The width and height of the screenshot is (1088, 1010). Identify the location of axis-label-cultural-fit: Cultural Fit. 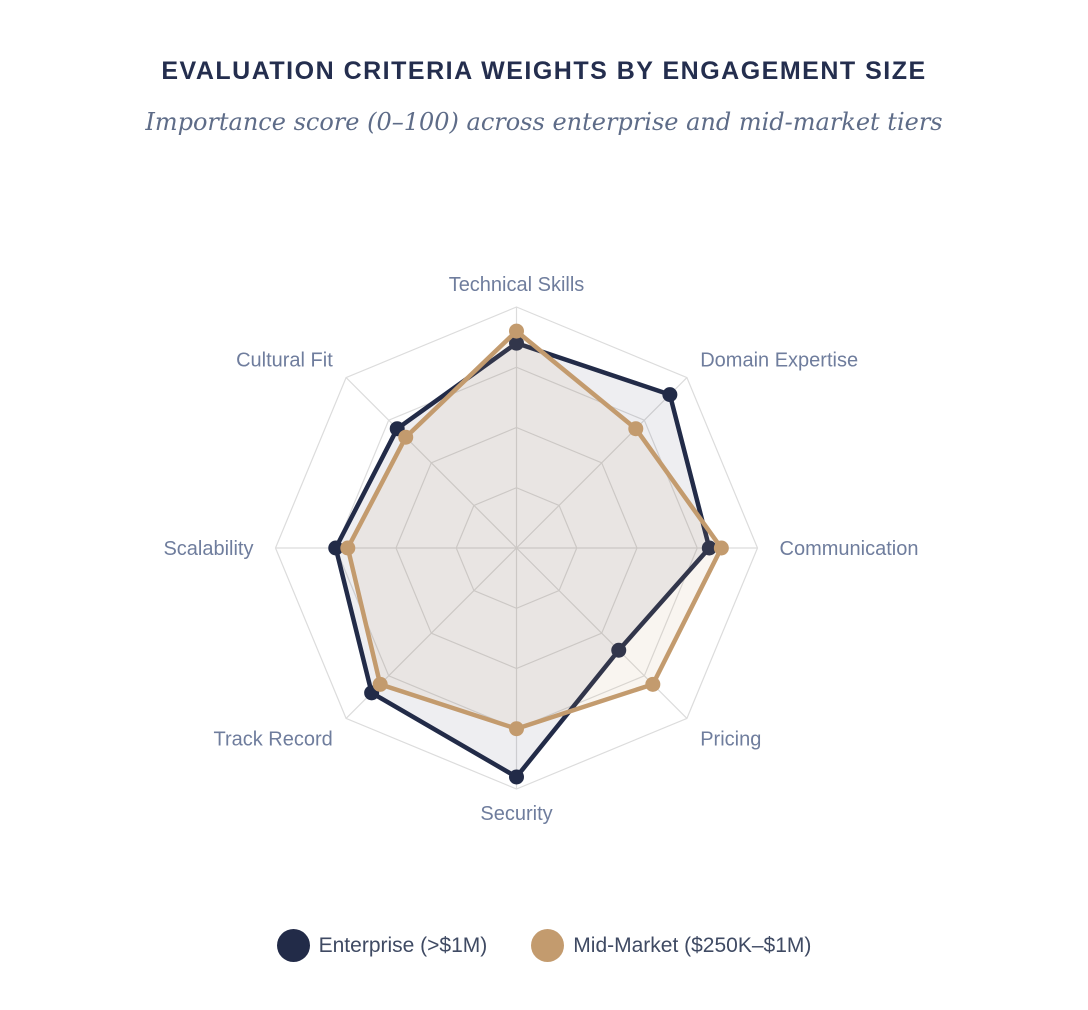
(284, 360).